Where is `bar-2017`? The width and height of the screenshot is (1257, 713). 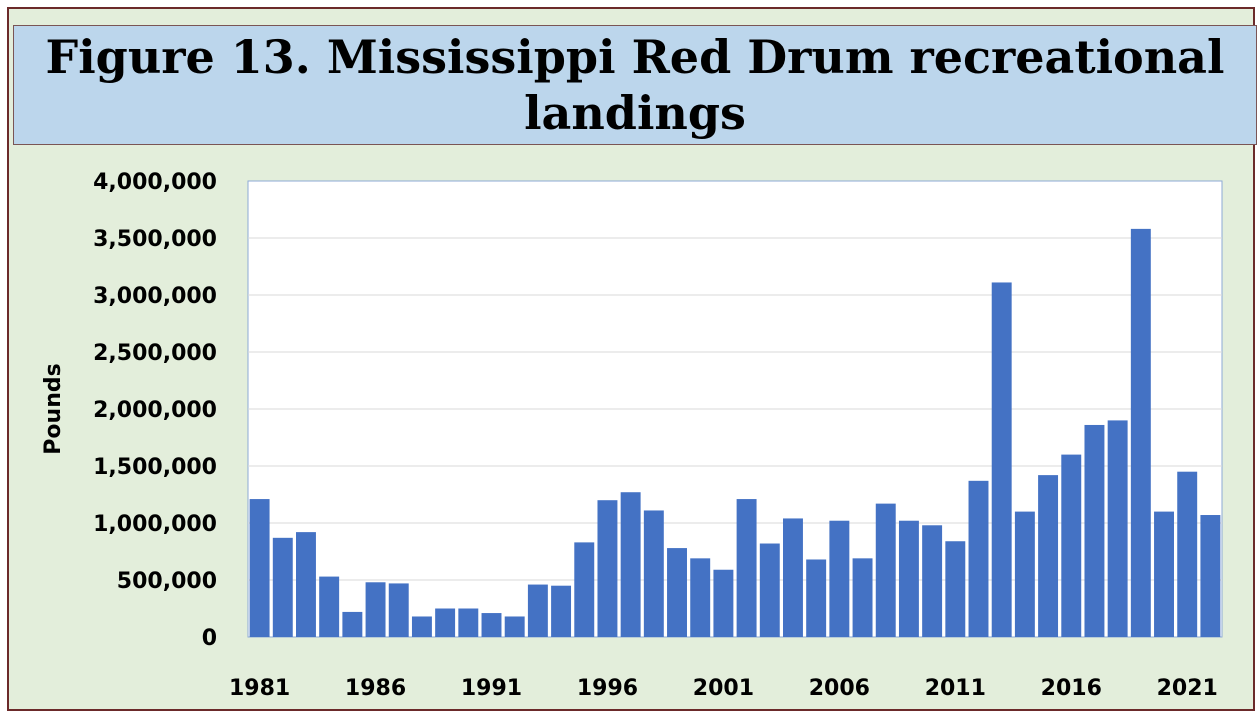
bar-2017 is located at coordinates (1094, 530).